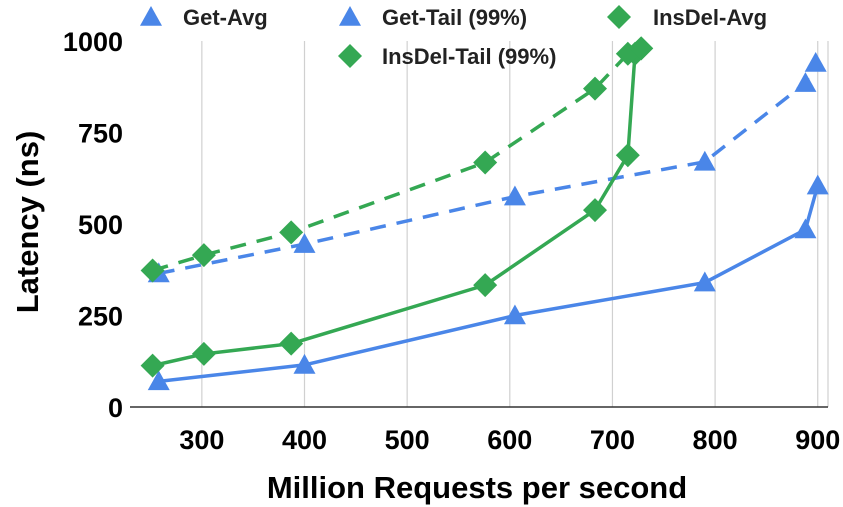 The height and width of the screenshot is (507, 843). I want to click on x-tick-label-500: 500, so click(407, 440).